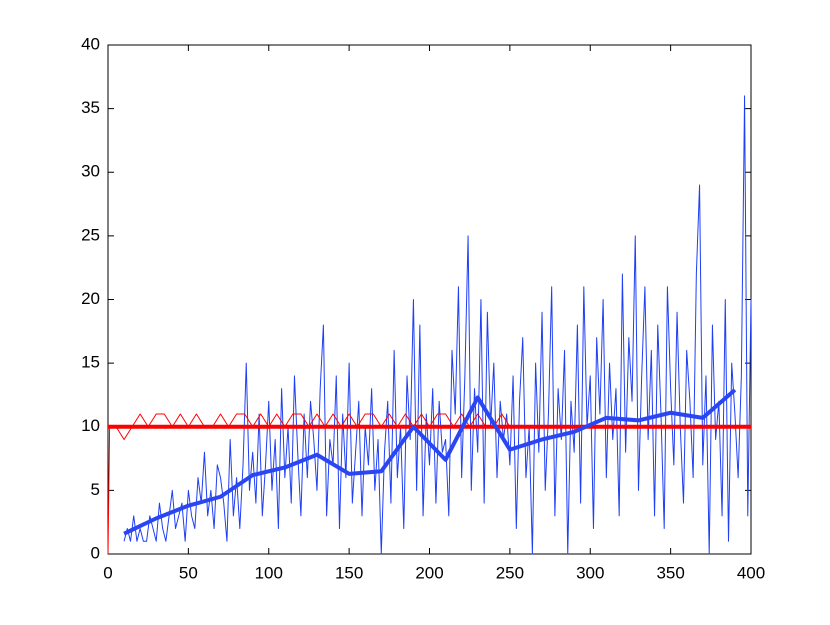  I want to click on x-tick-label: 50, so click(188, 572).